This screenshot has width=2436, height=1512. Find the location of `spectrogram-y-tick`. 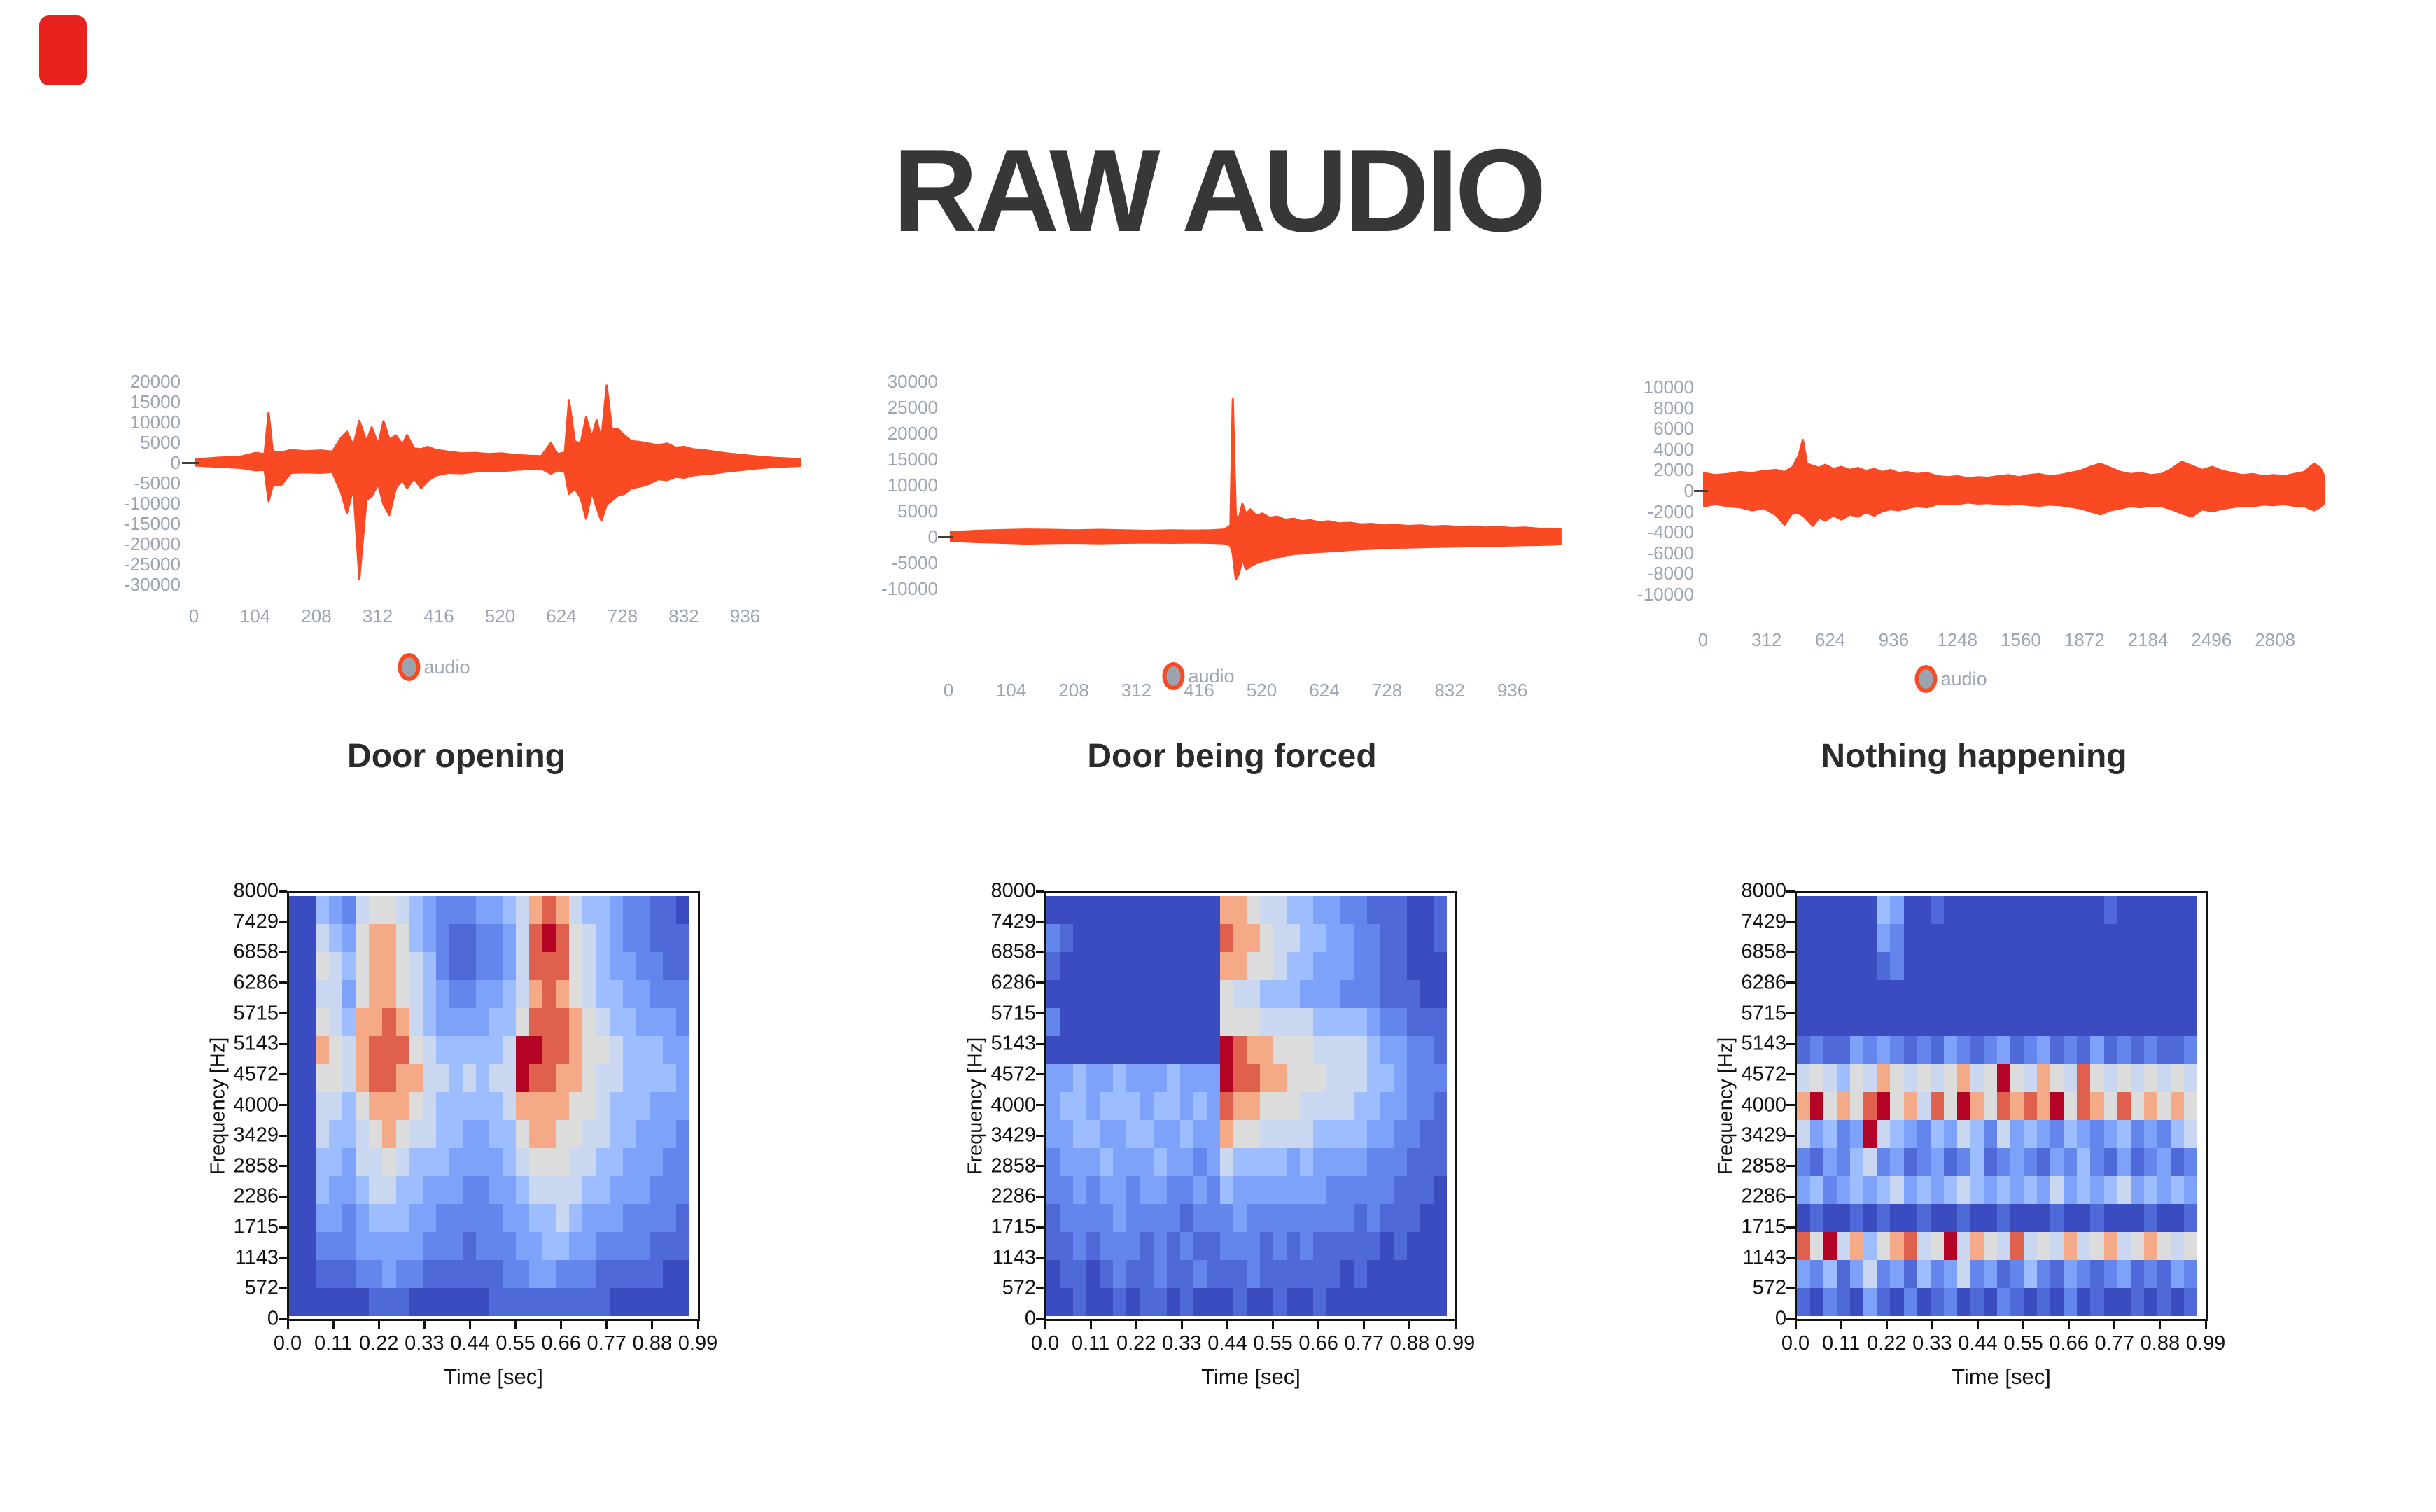

spectrogram-y-tick is located at coordinates (283, 1318).